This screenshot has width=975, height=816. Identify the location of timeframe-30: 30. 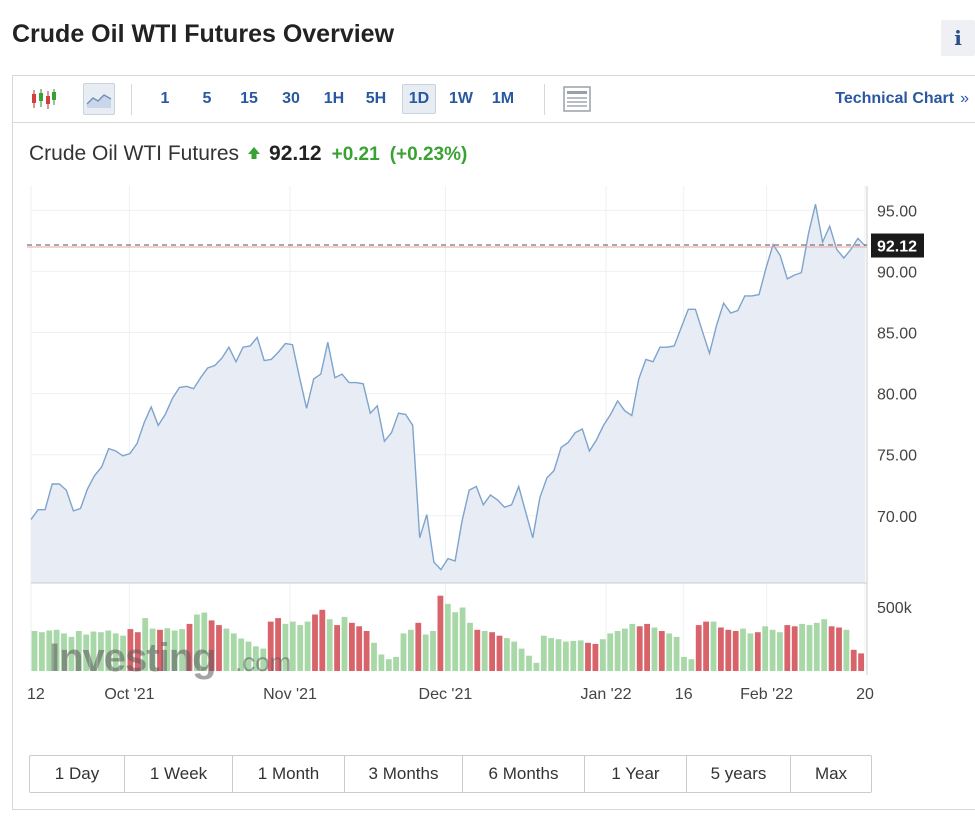
(291, 98).